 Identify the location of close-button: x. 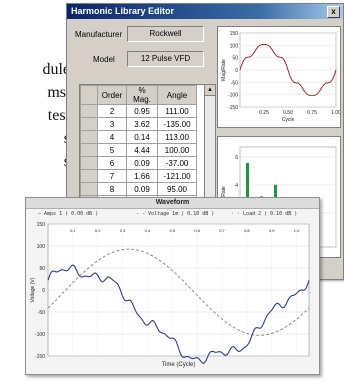
(333, 12).